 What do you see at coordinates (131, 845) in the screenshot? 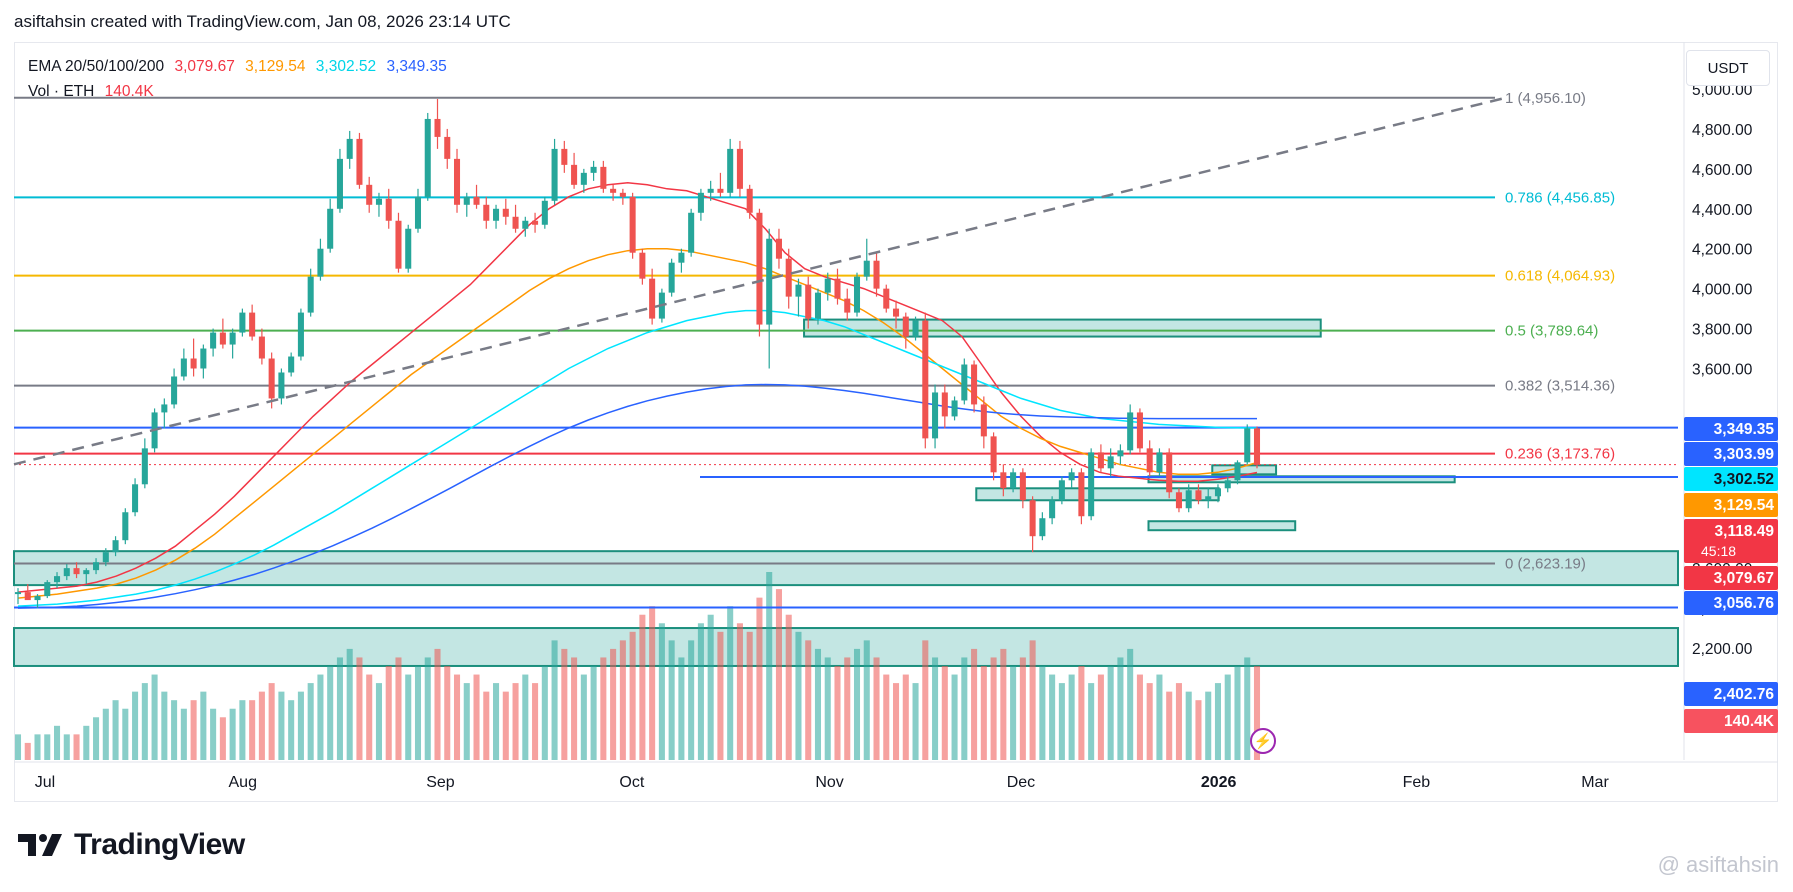
I see `tradingview-logo: TradingView` at bounding box center [131, 845].